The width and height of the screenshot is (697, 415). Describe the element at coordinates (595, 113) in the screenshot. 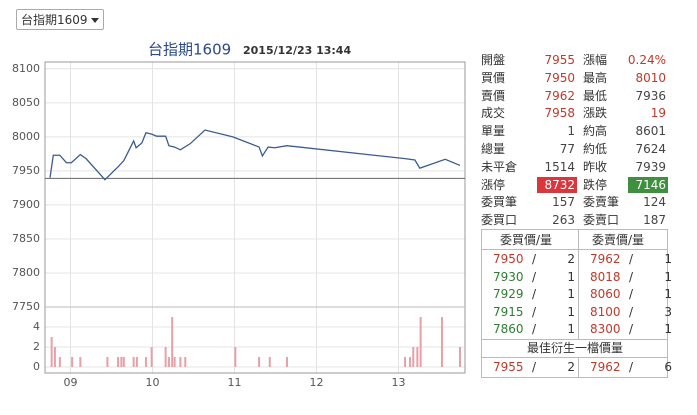

I see `quote-label: 漲跌` at that location.